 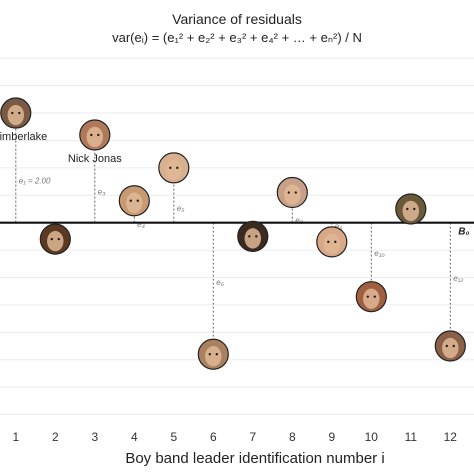 What do you see at coordinates (173, 437) in the screenshot?
I see `x-tick-label: 5` at bounding box center [173, 437].